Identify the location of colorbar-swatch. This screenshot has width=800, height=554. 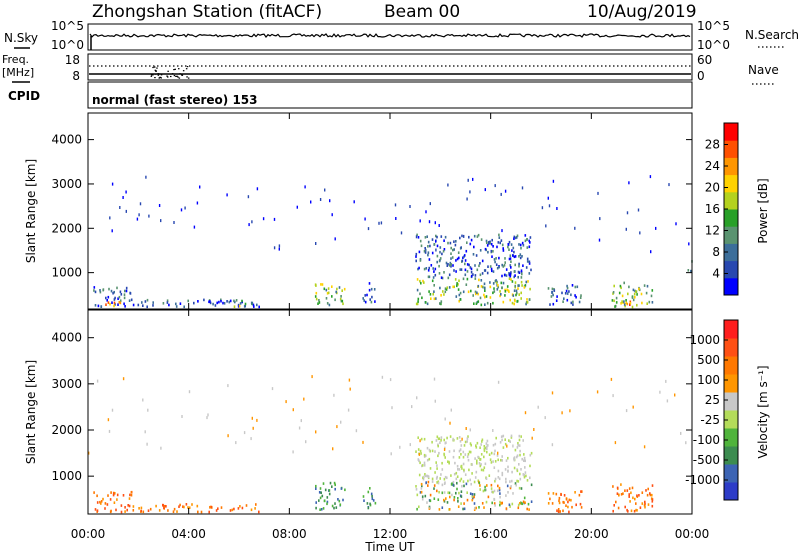
(731, 286).